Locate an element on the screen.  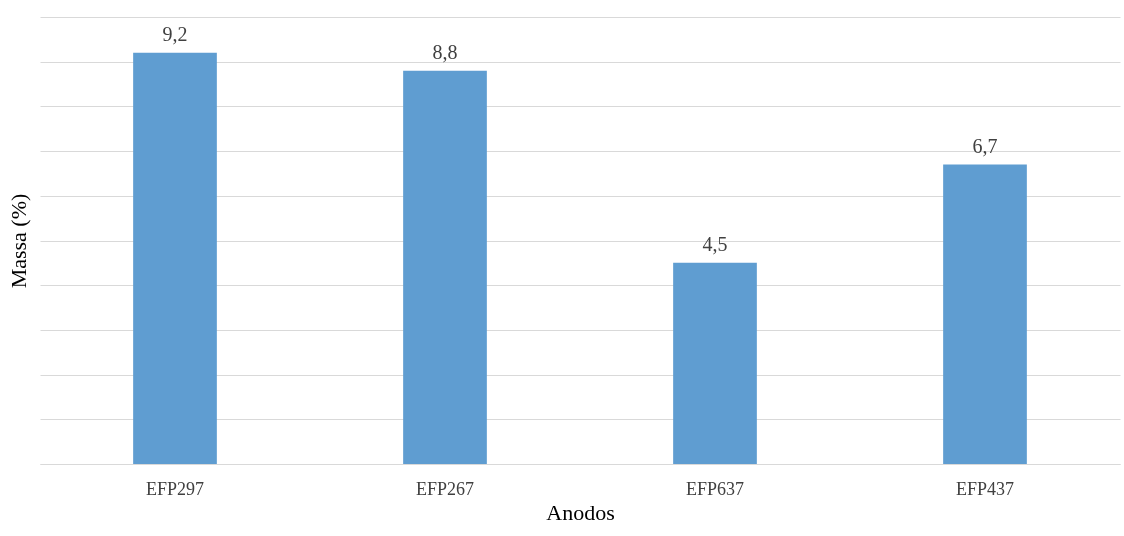
data-label: 4,5 is located at coordinates (715, 243).